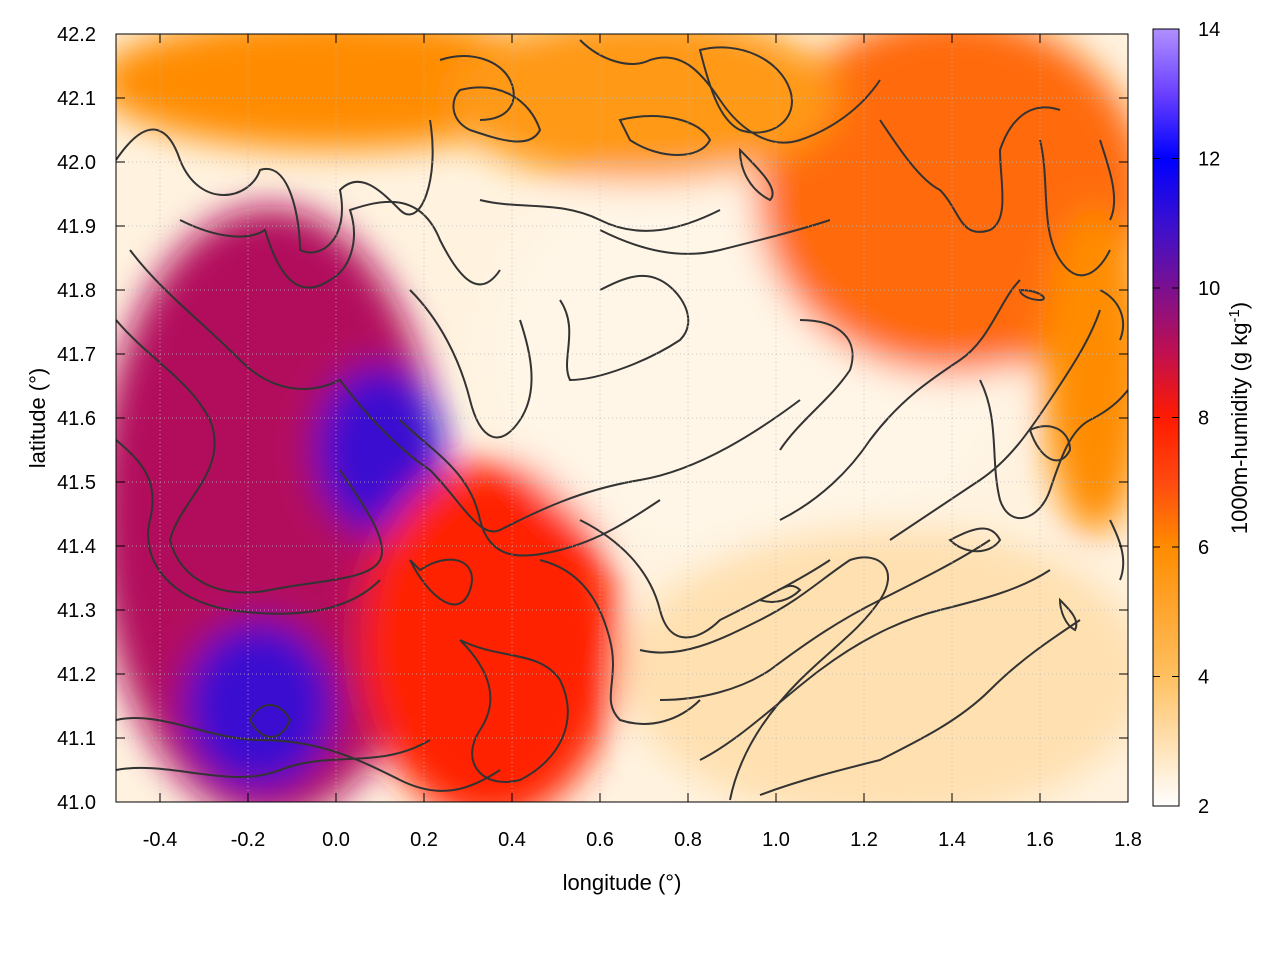  What do you see at coordinates (76, 547) in the screenshot?
I see `y-tick-label: 41.4` at bounding box center [76, 547].